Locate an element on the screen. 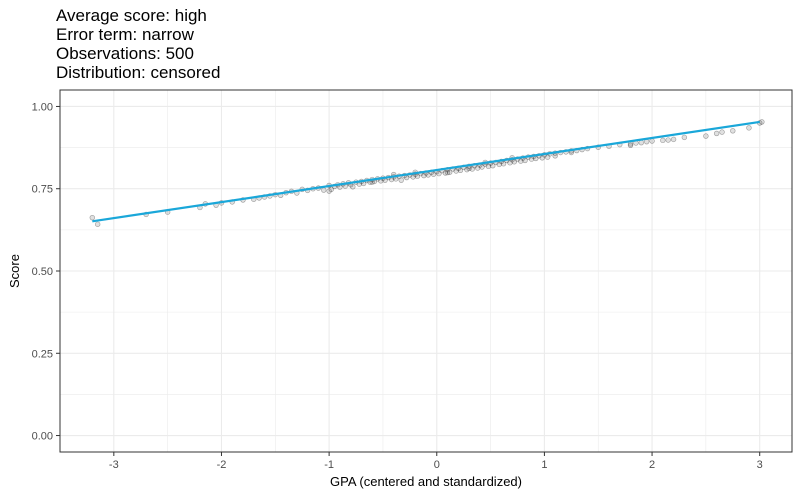  y-tick-label: 0.00 is located at coordinates (42, 437).